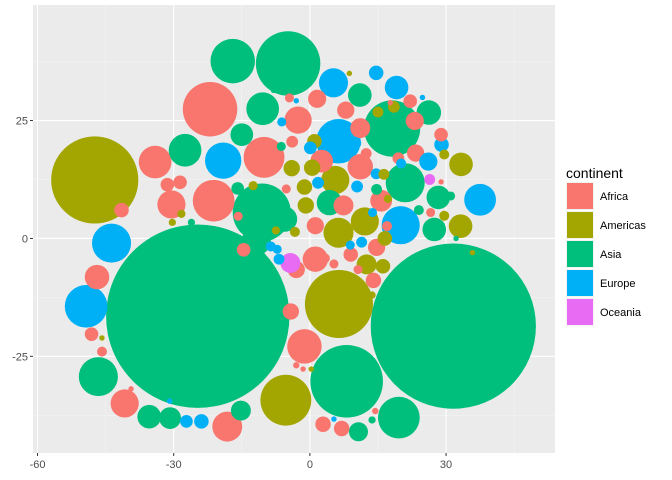 The height and width of the screenshot is (480, 672). What do you see at coordinates (310, 465) in the screenshot?
I see `x-tick-label: 0` at bounding box center [310, 465].